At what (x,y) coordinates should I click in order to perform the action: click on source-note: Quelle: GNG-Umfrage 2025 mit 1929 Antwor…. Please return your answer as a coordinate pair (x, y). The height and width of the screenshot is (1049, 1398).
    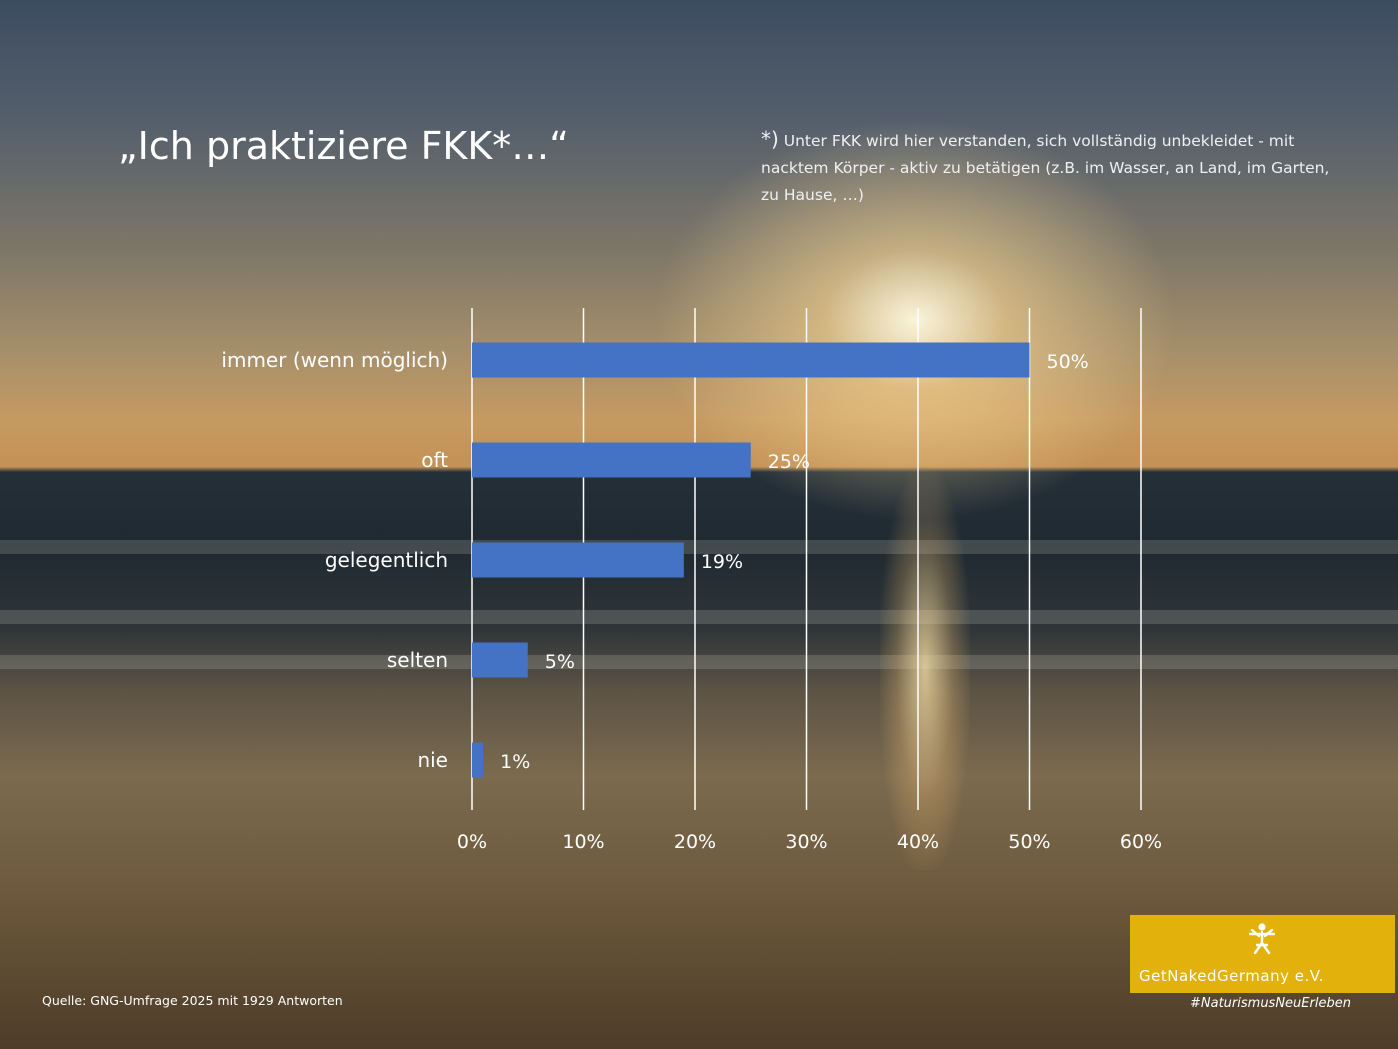
    Looking at the image, I should click on (192, 1000).